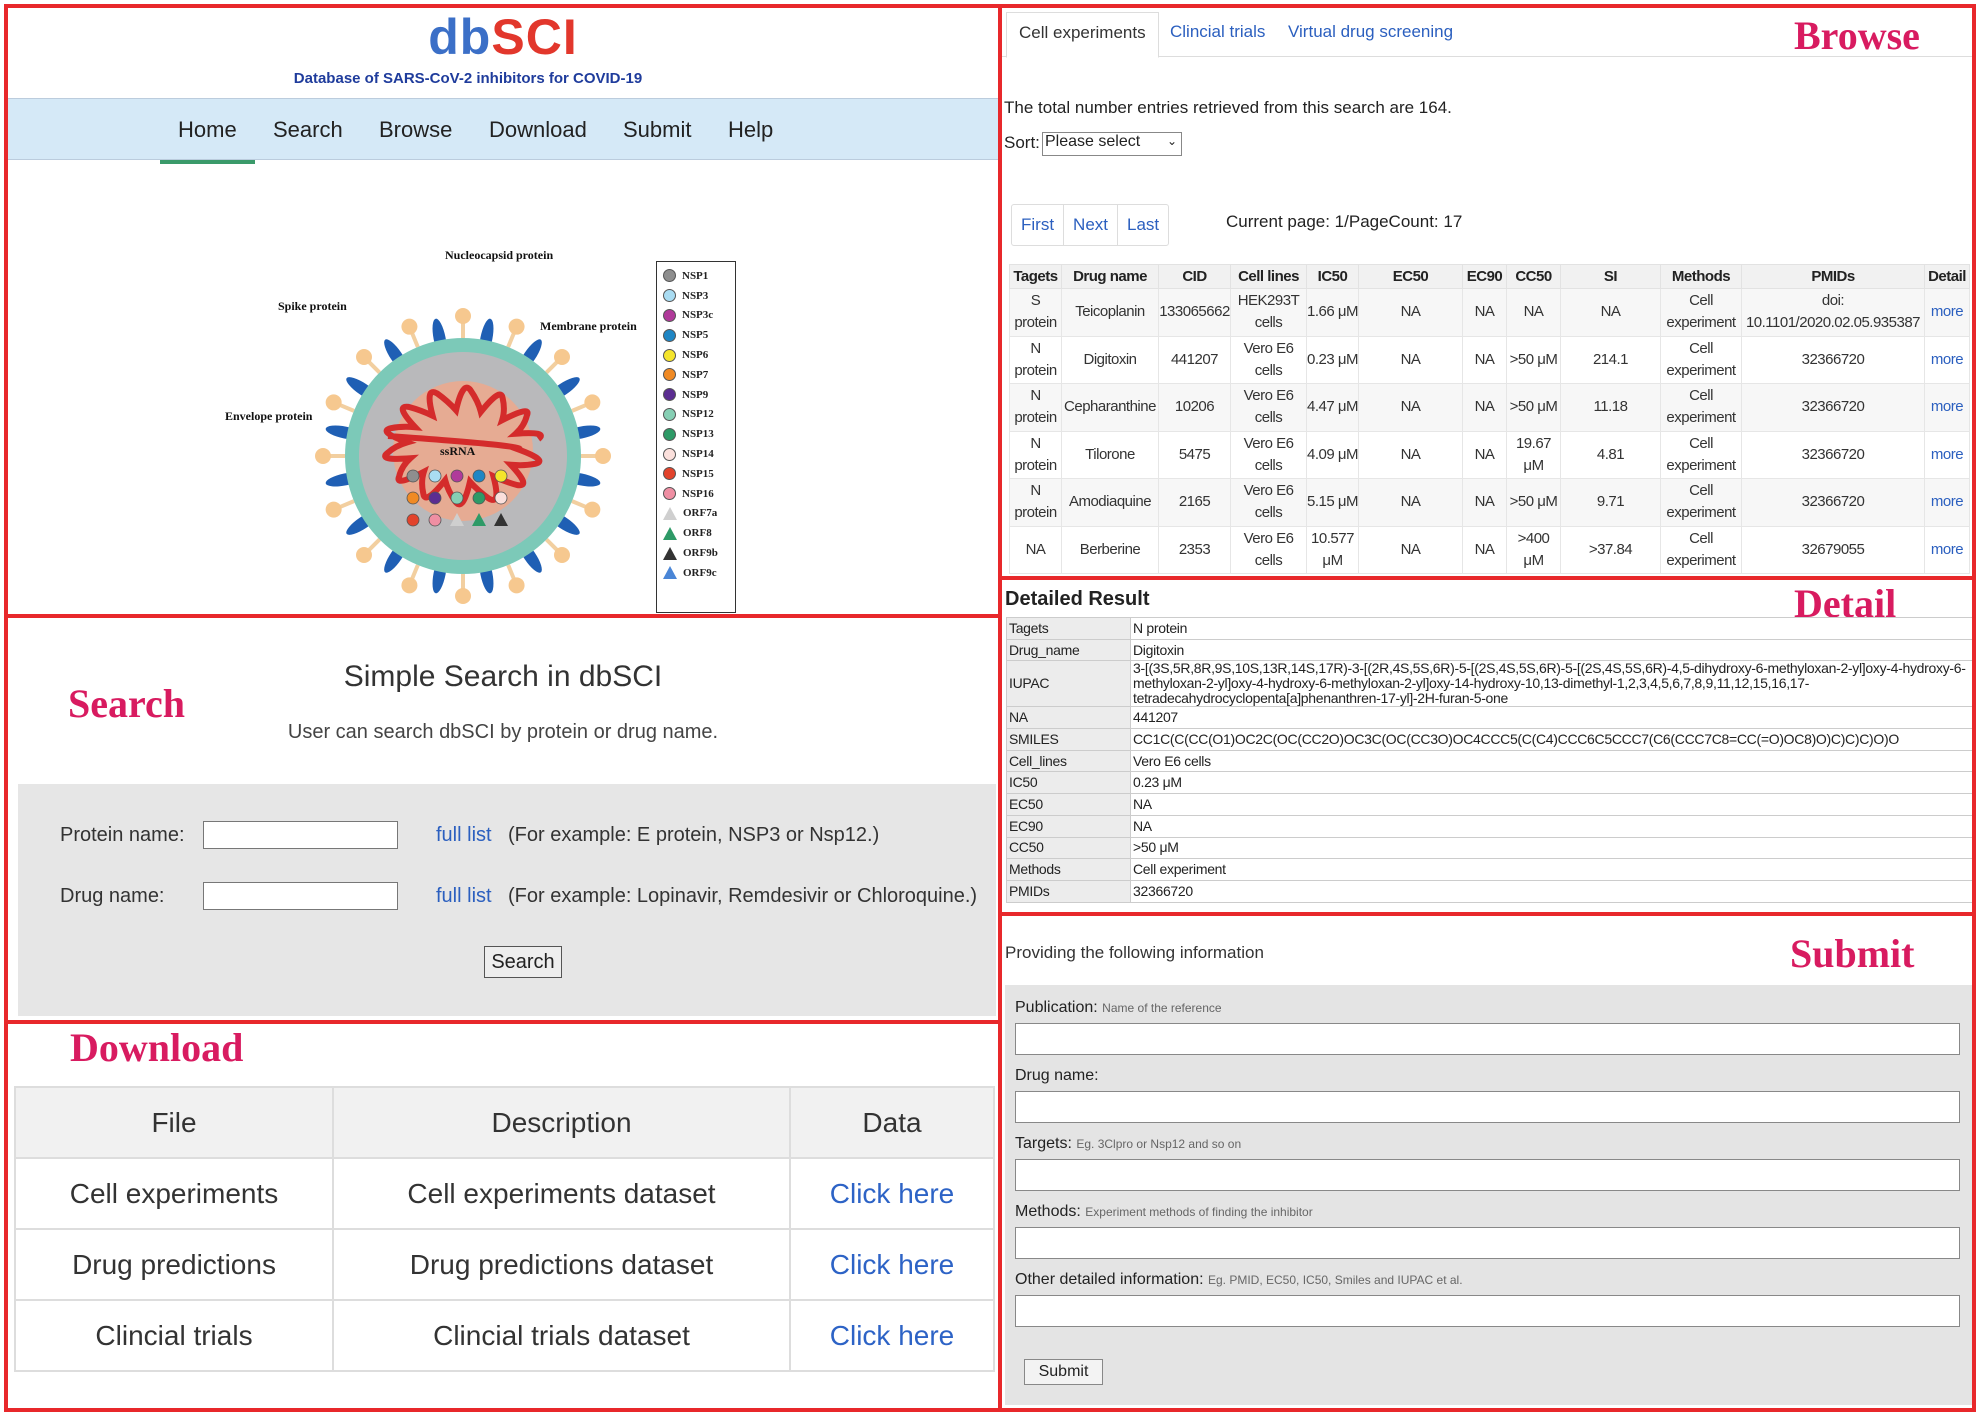 This screenshot has height=1416, width=1980. What do you see at coordinates (1268, 502) in the screenshot?
I see `cell: Vero E6 cells` at bounding box center [1268, 502].